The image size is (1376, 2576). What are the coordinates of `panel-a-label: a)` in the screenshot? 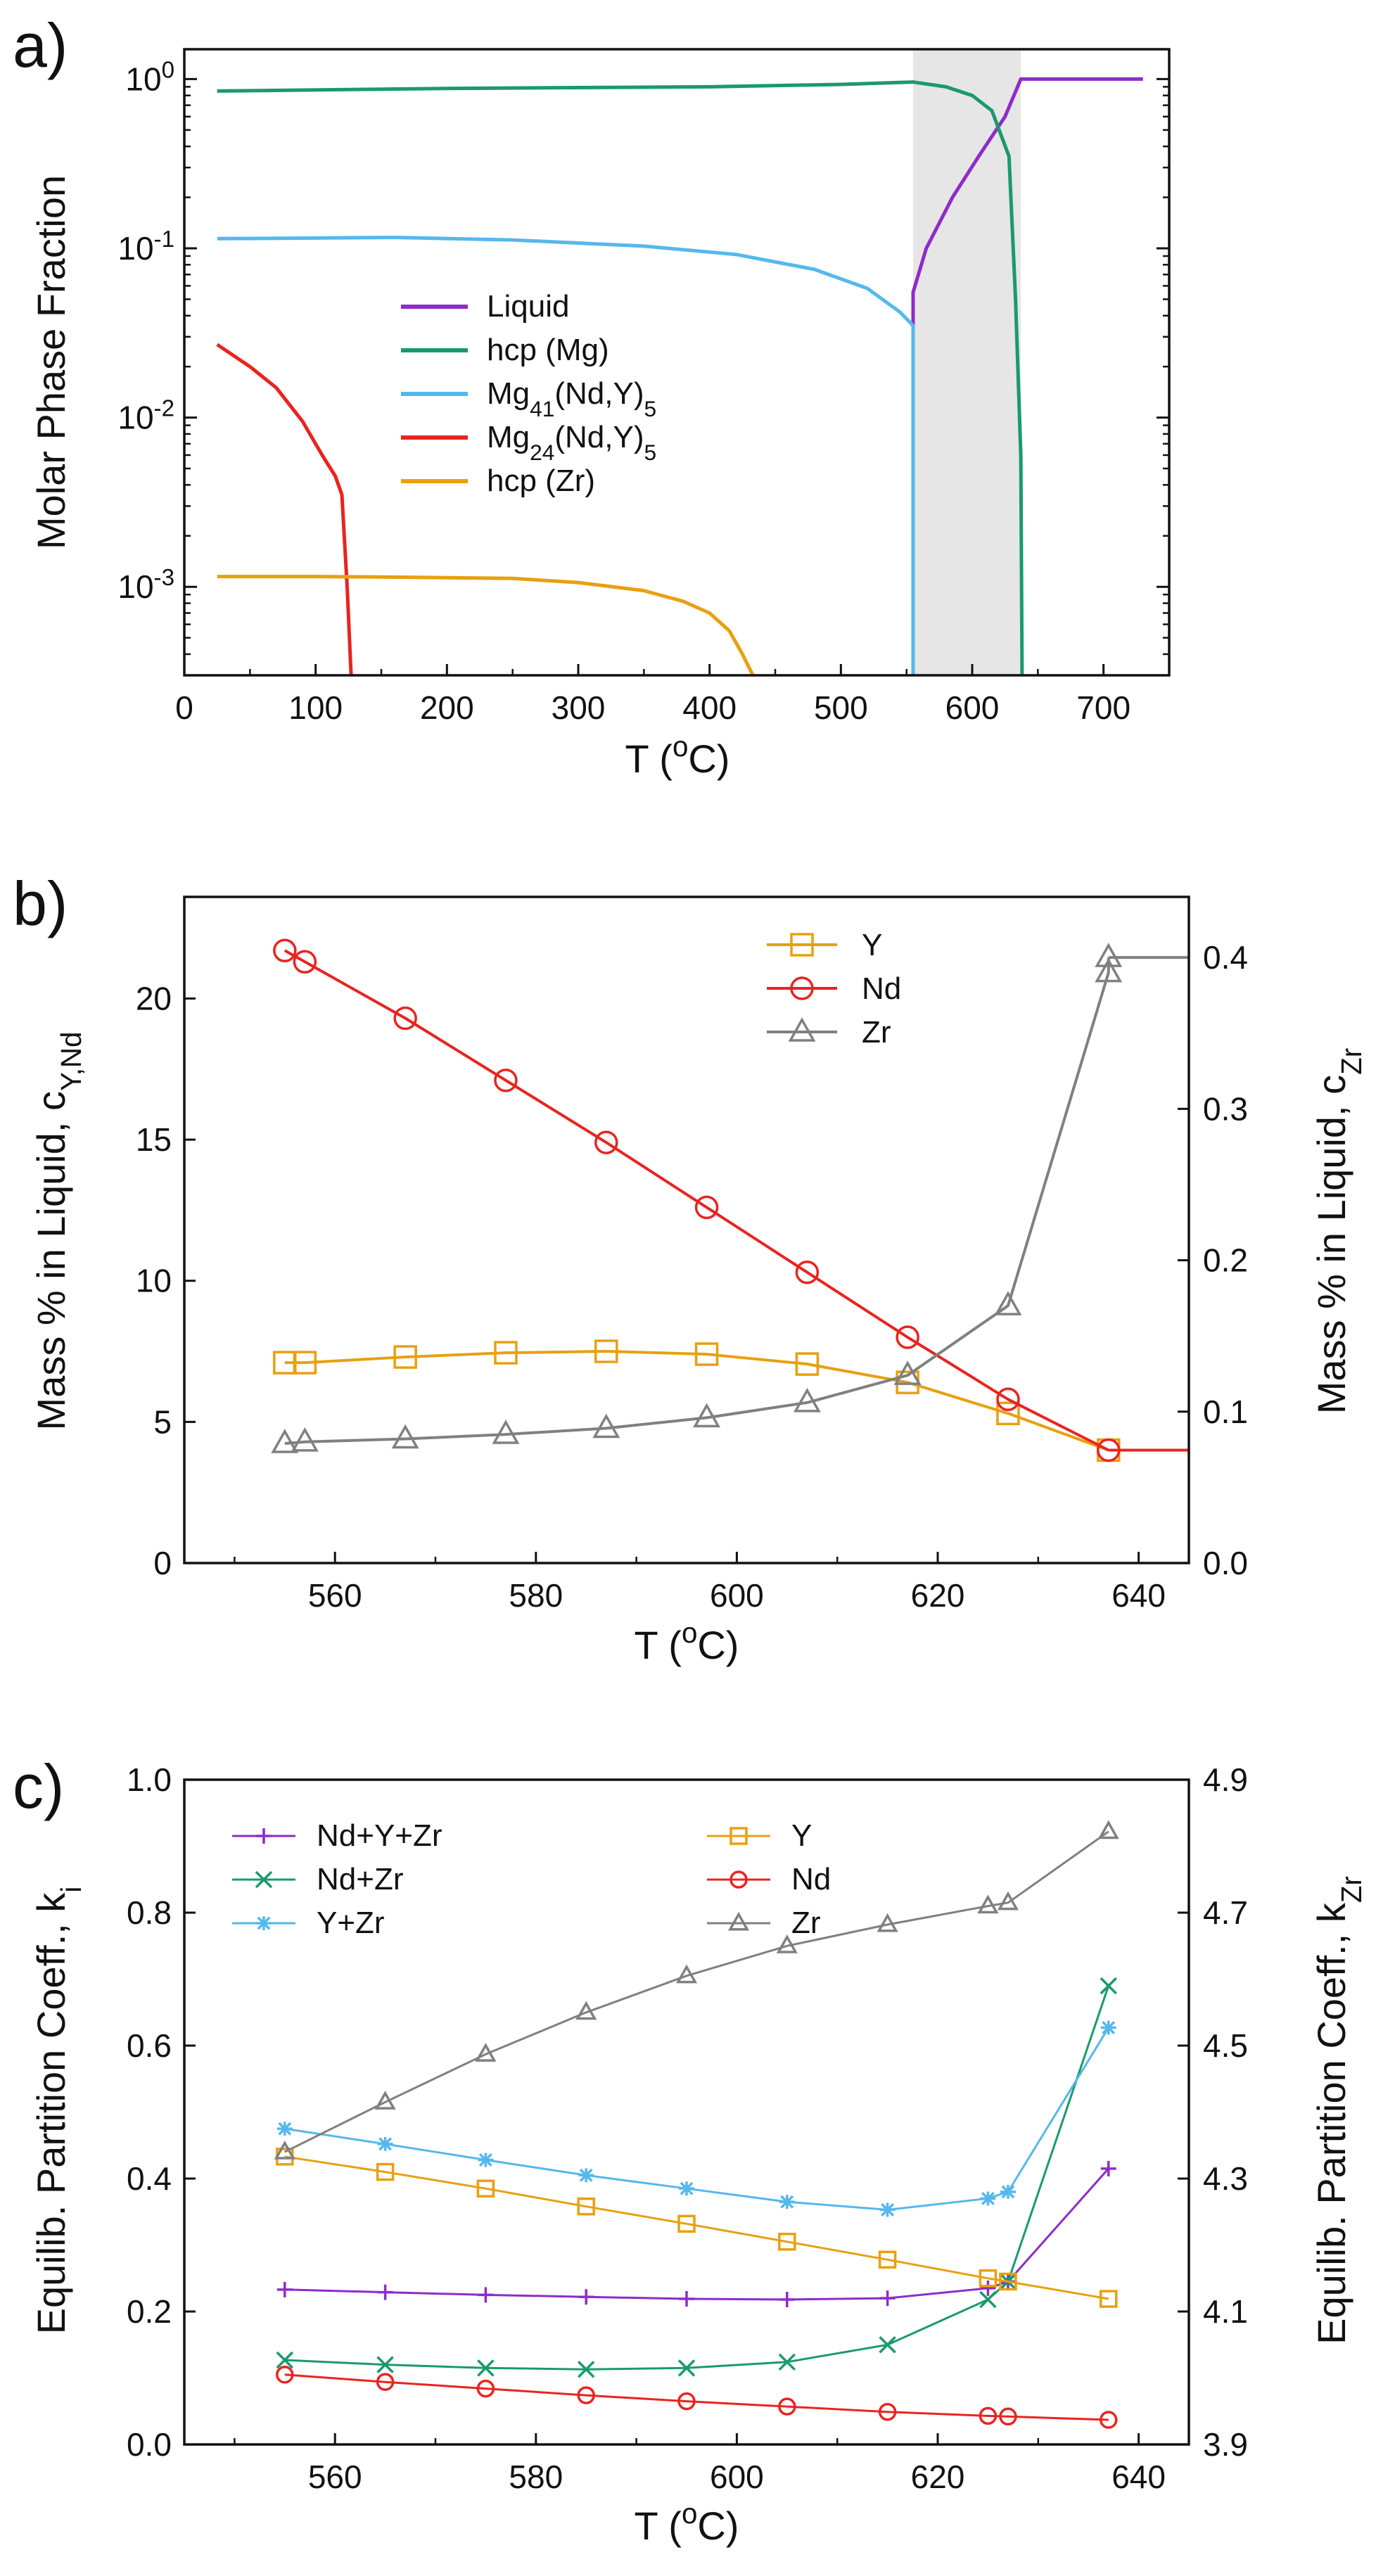 It's located at (40, 45).